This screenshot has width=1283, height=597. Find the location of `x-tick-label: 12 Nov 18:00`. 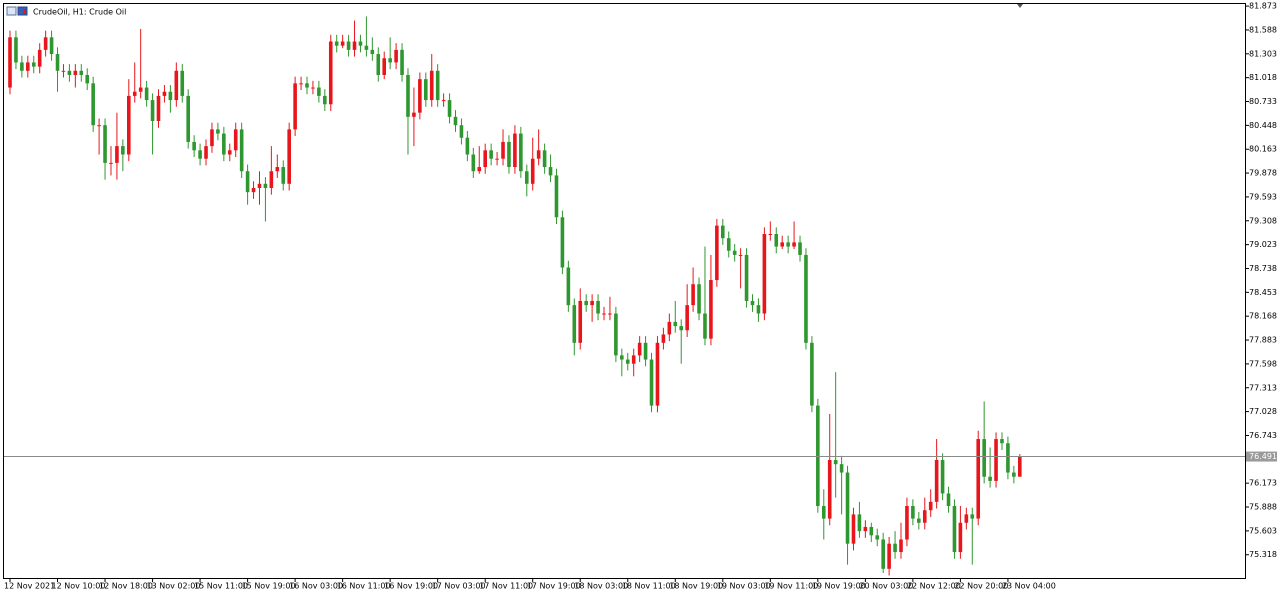

x-tick-label: 12 Nov 18:00 is located at coordinates (126, 586).